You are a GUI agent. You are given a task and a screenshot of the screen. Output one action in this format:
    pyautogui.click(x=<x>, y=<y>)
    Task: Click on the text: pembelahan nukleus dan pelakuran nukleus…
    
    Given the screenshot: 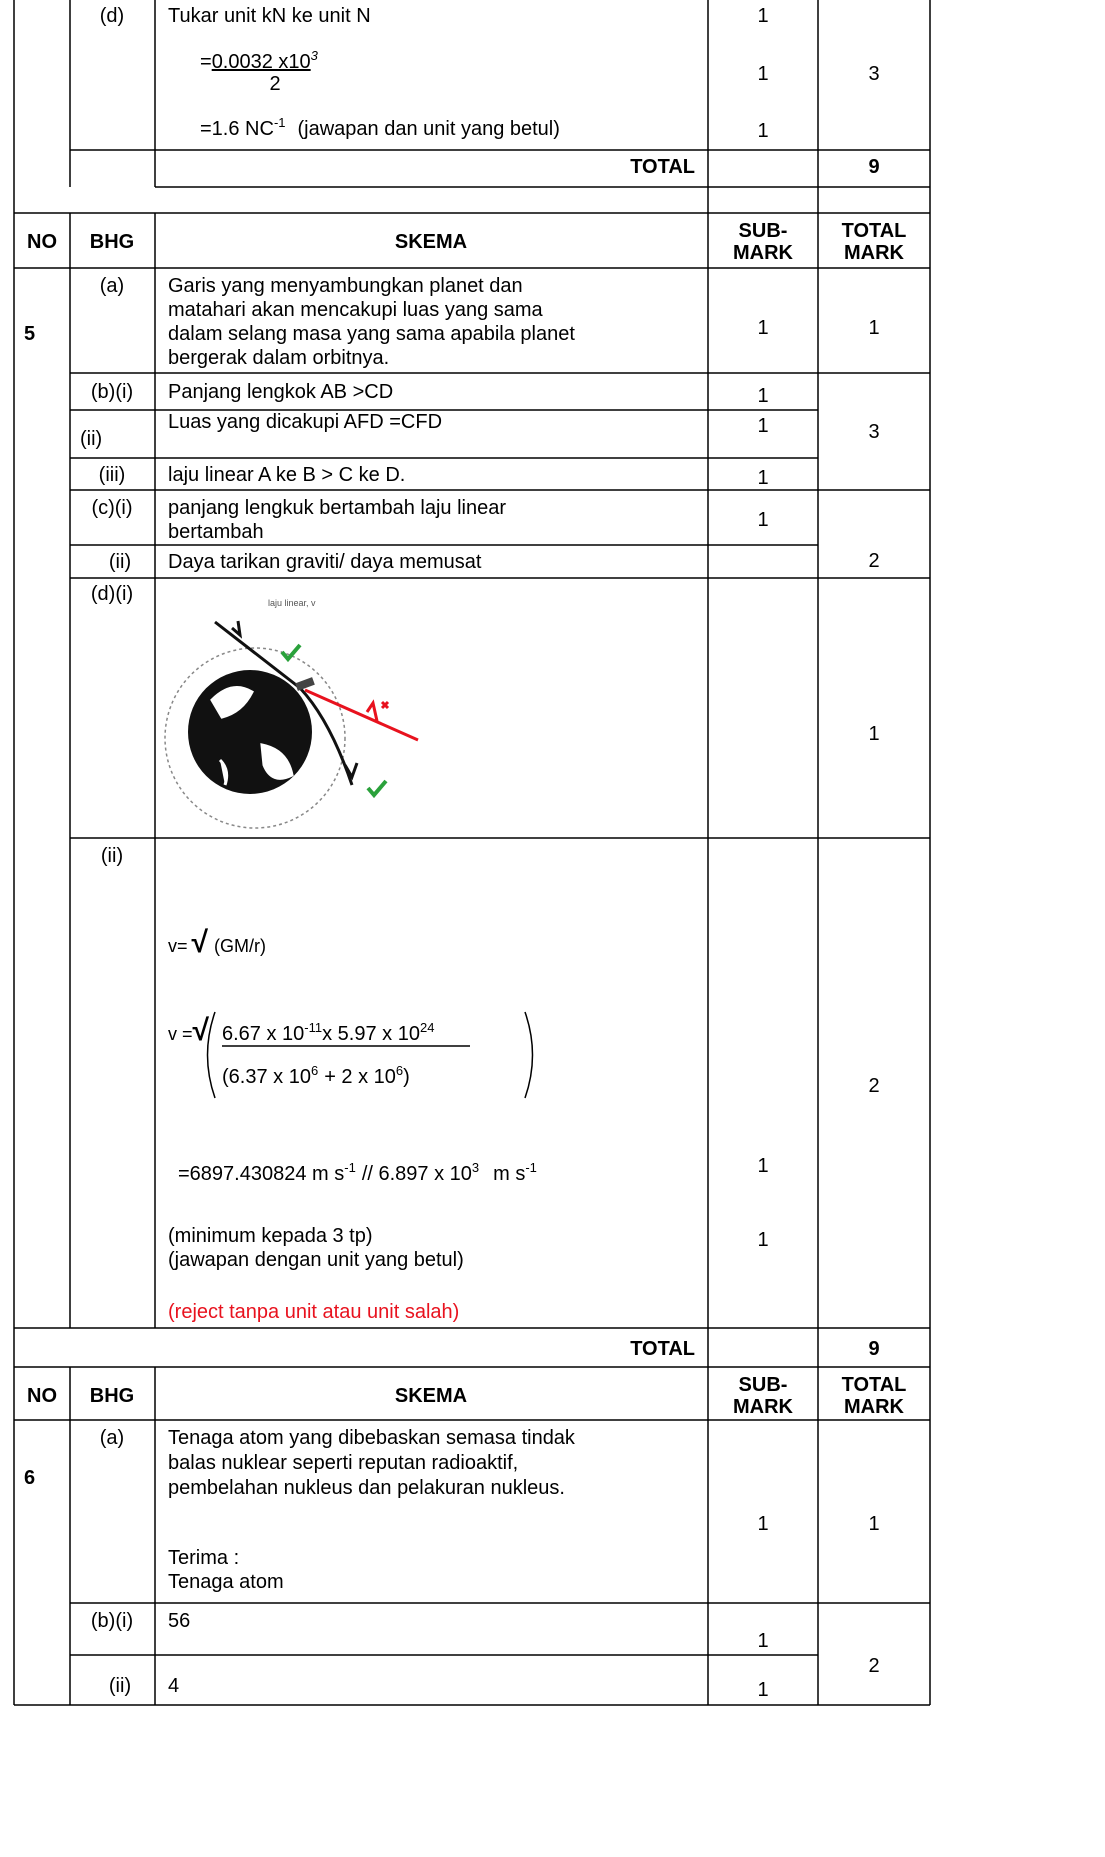 What is the action you would take?
    pyautogui.click(x=366, y=1488)
    